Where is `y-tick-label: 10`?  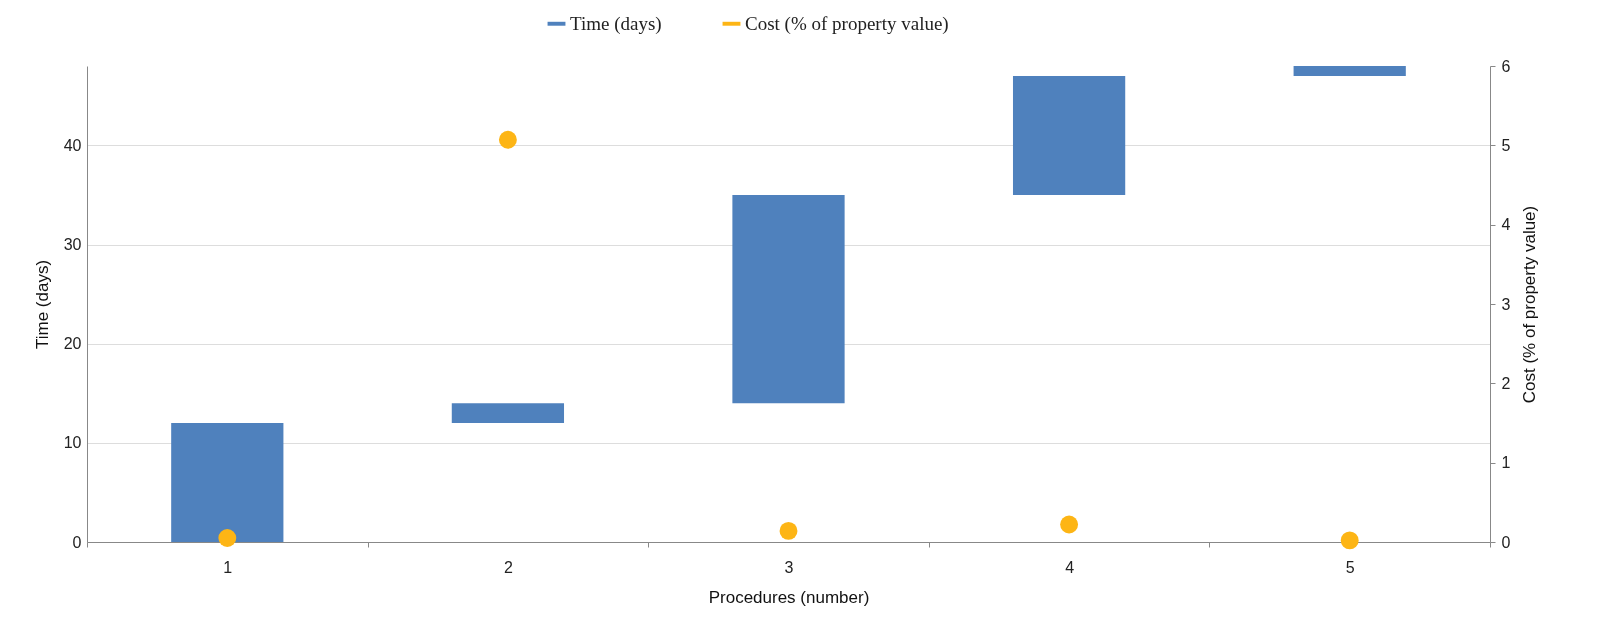
y-tick-label: 10 is located at coordinates (72, 443).